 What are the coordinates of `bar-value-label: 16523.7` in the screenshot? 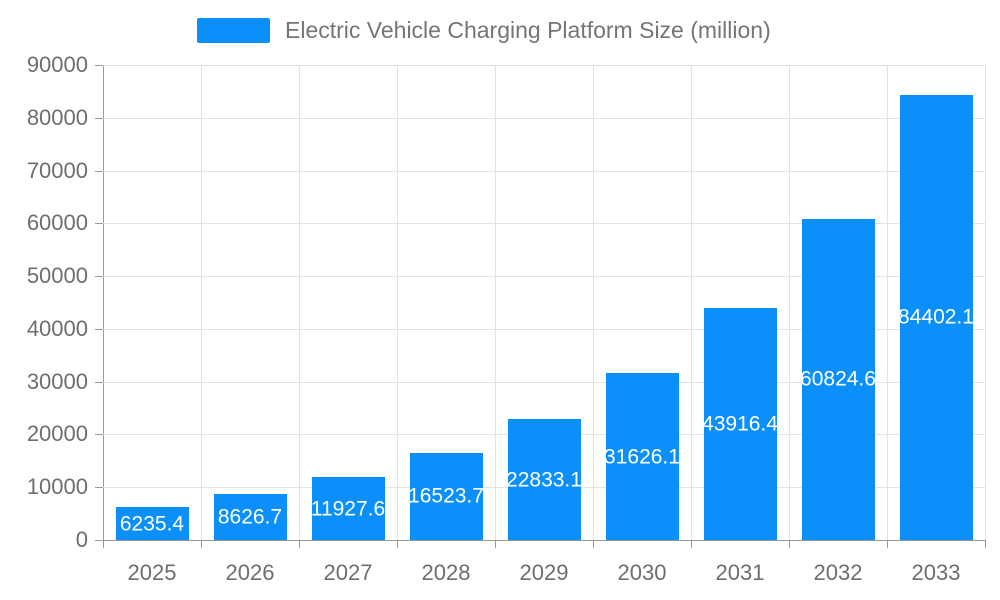 It's located at (446, 496).